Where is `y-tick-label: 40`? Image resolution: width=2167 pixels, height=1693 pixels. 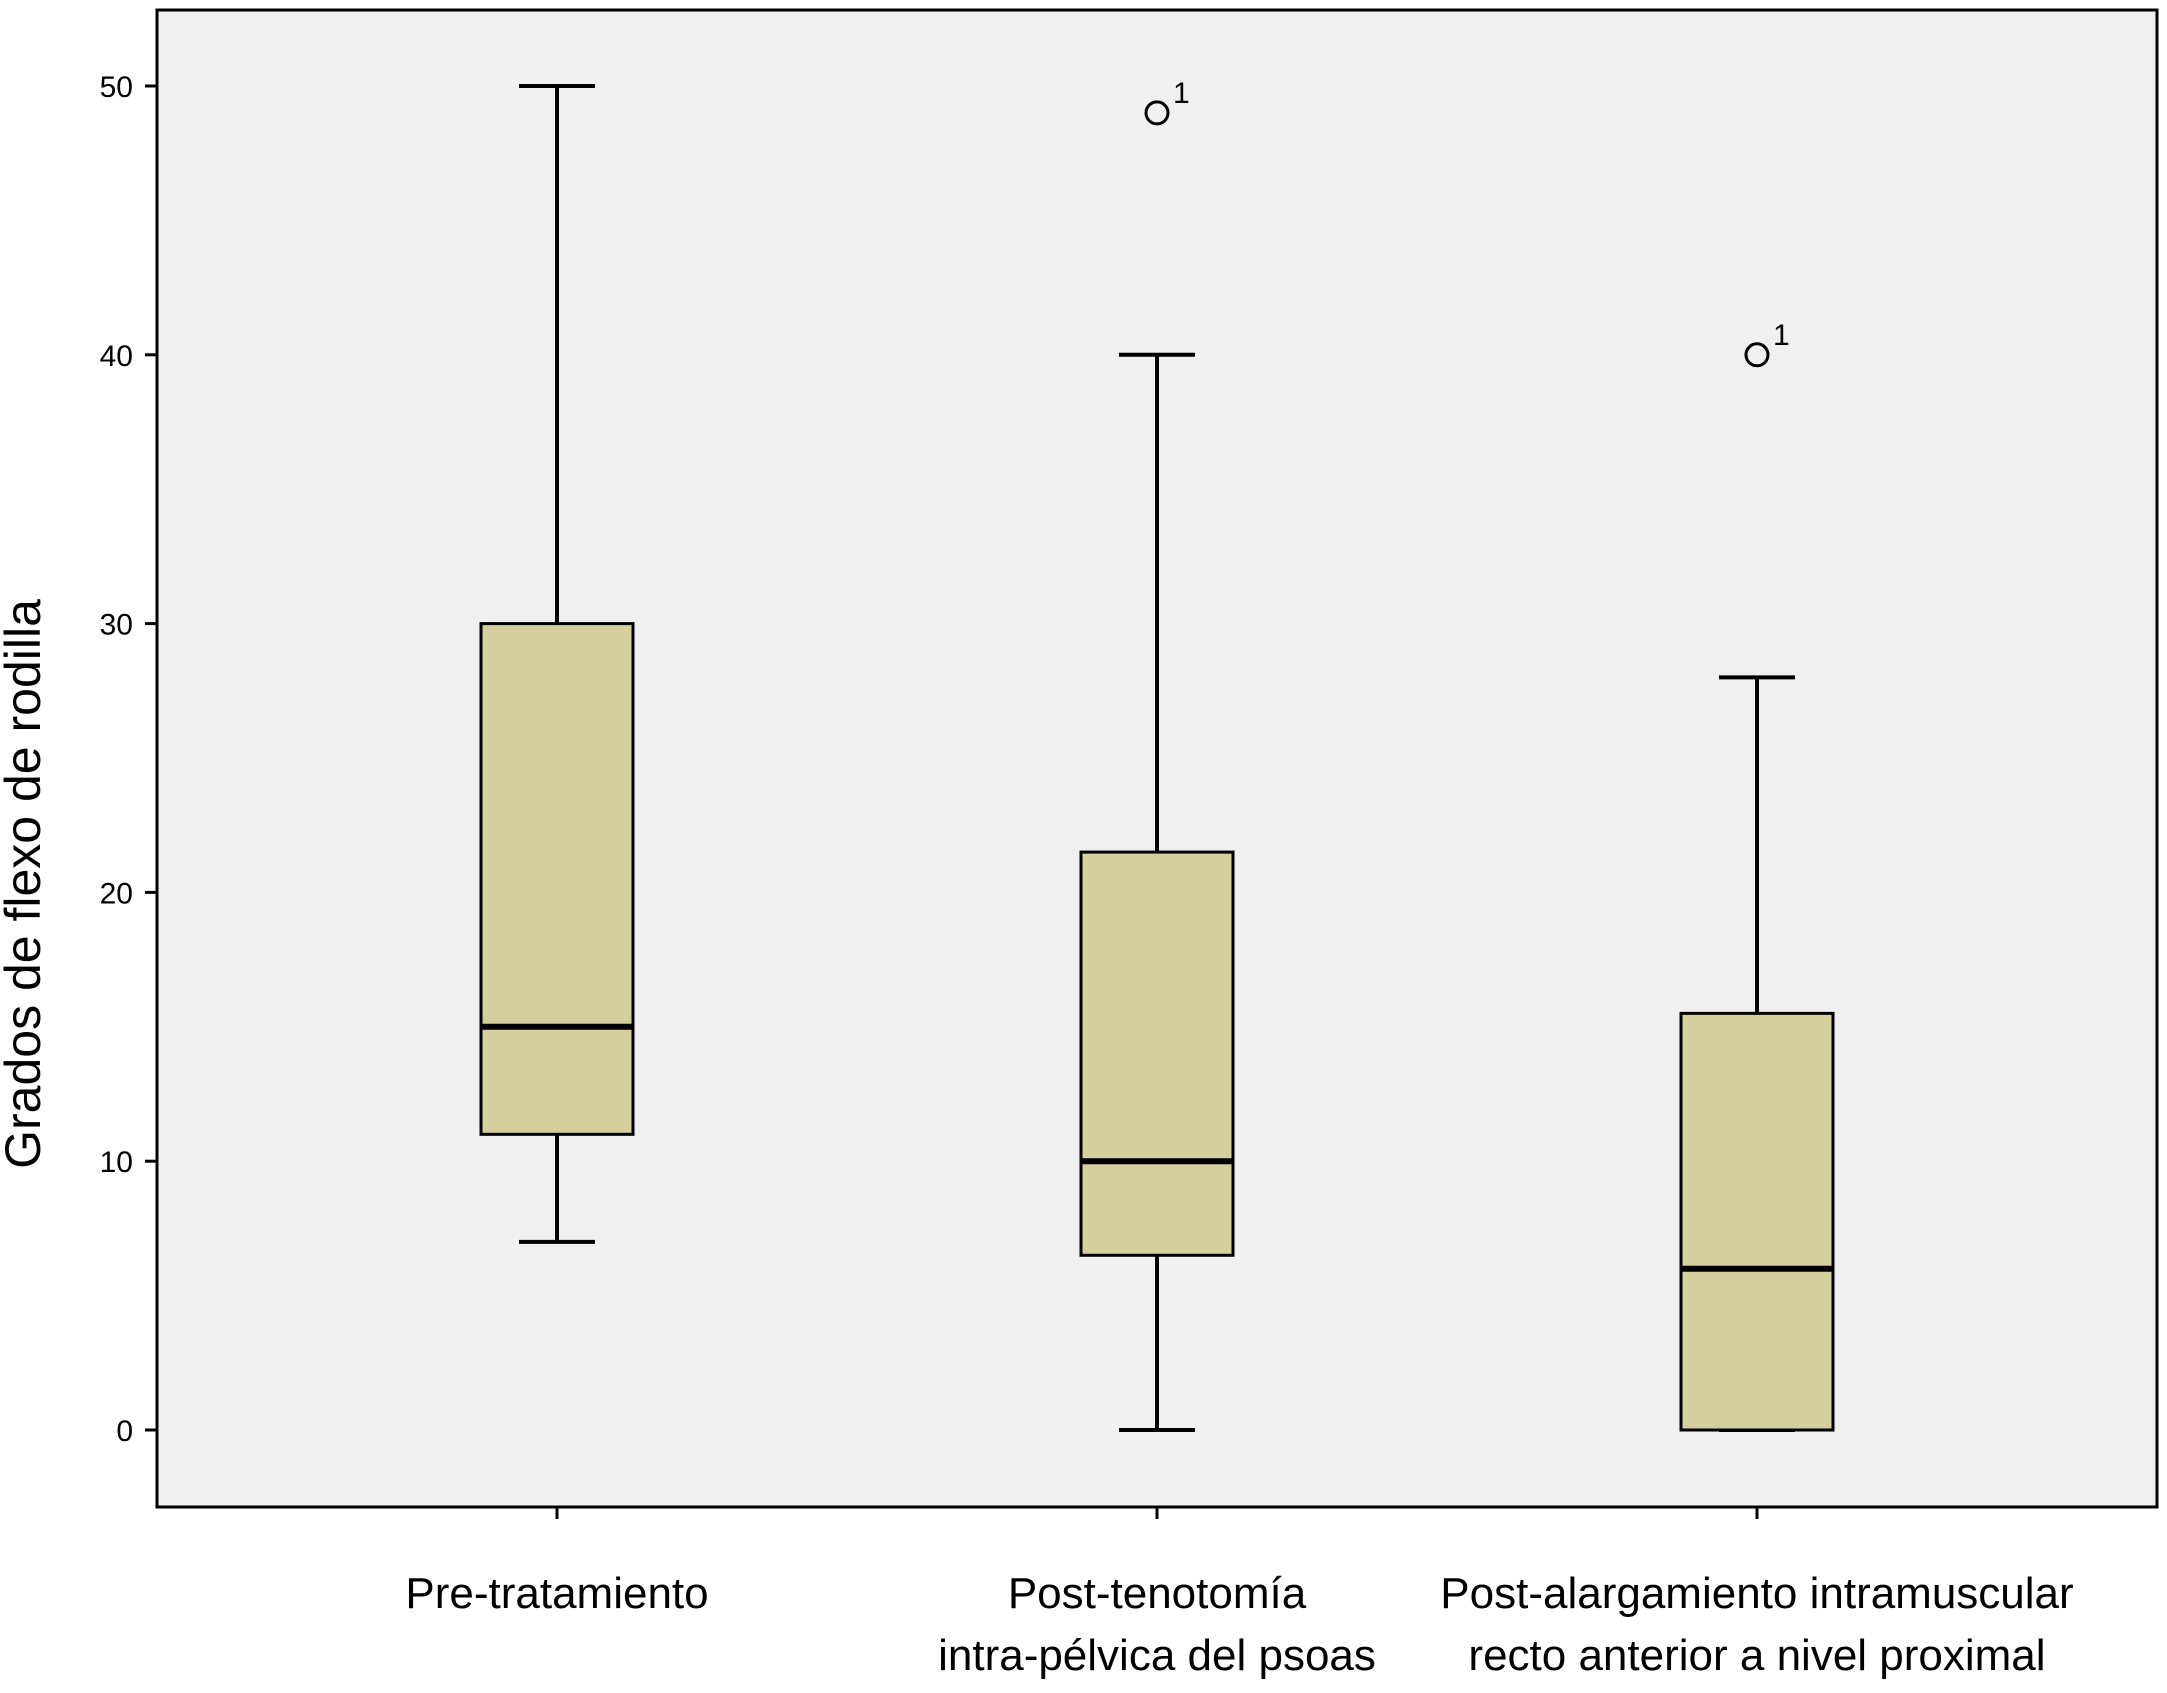
y-tick-label: 40 is located at coordinates (116, 356).